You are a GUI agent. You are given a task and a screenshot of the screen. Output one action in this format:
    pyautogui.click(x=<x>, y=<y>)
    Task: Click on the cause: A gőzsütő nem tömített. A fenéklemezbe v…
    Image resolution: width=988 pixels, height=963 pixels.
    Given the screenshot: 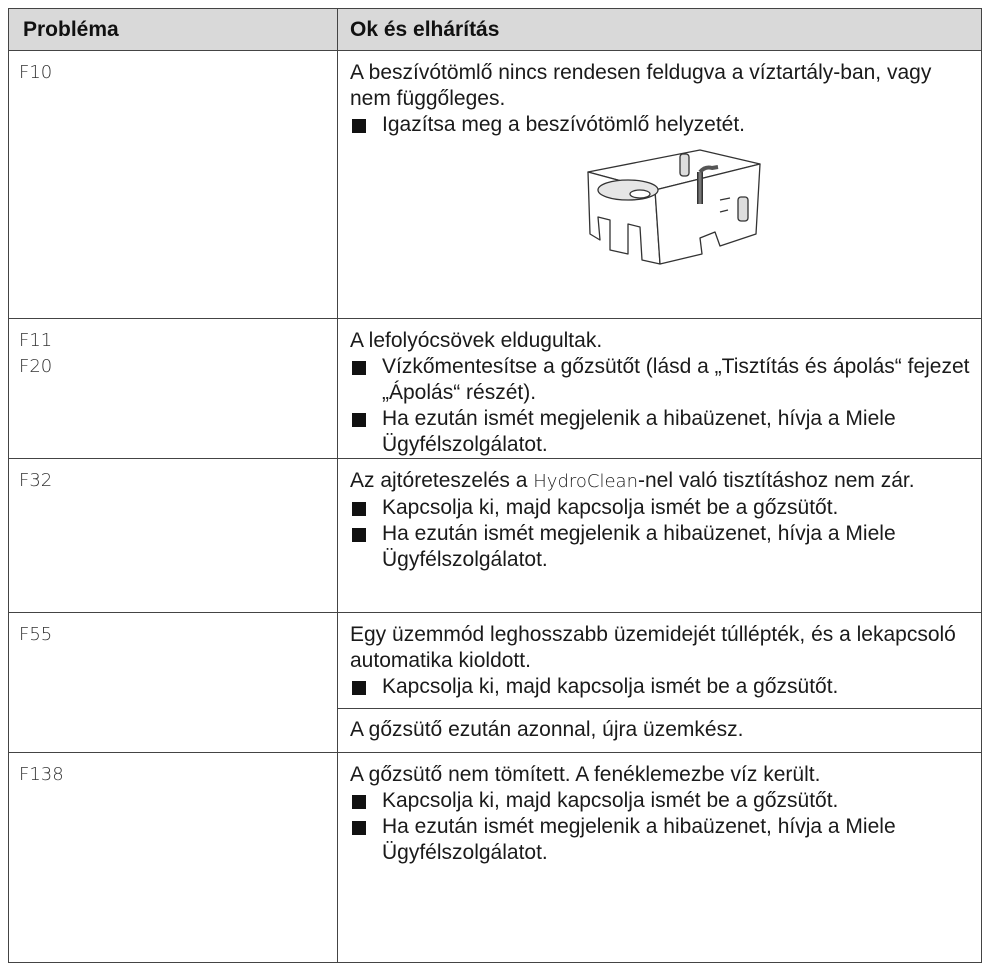 What is the action you would take?
    pyautogui.click(x=585, y=774)
    